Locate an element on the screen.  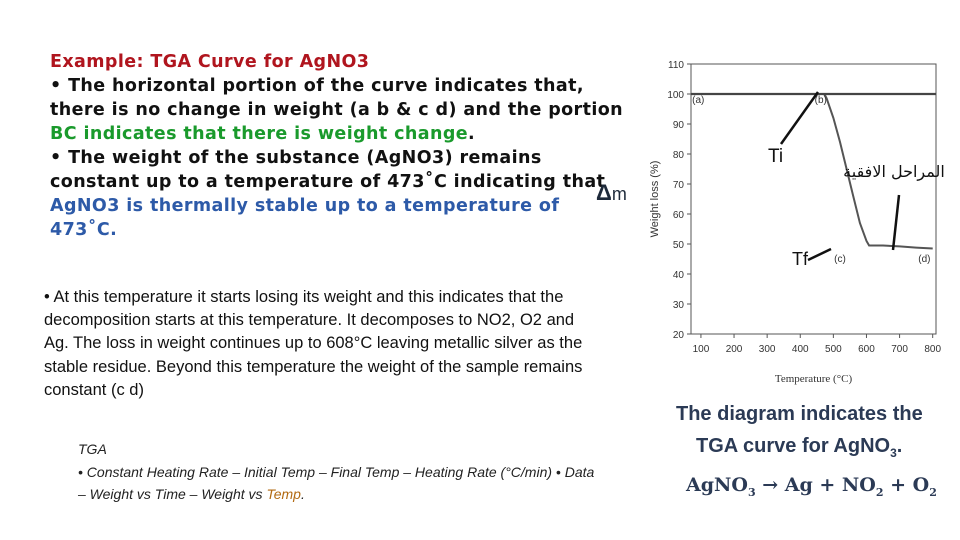
reactant: AgNO is located at coordinates (717, 485).